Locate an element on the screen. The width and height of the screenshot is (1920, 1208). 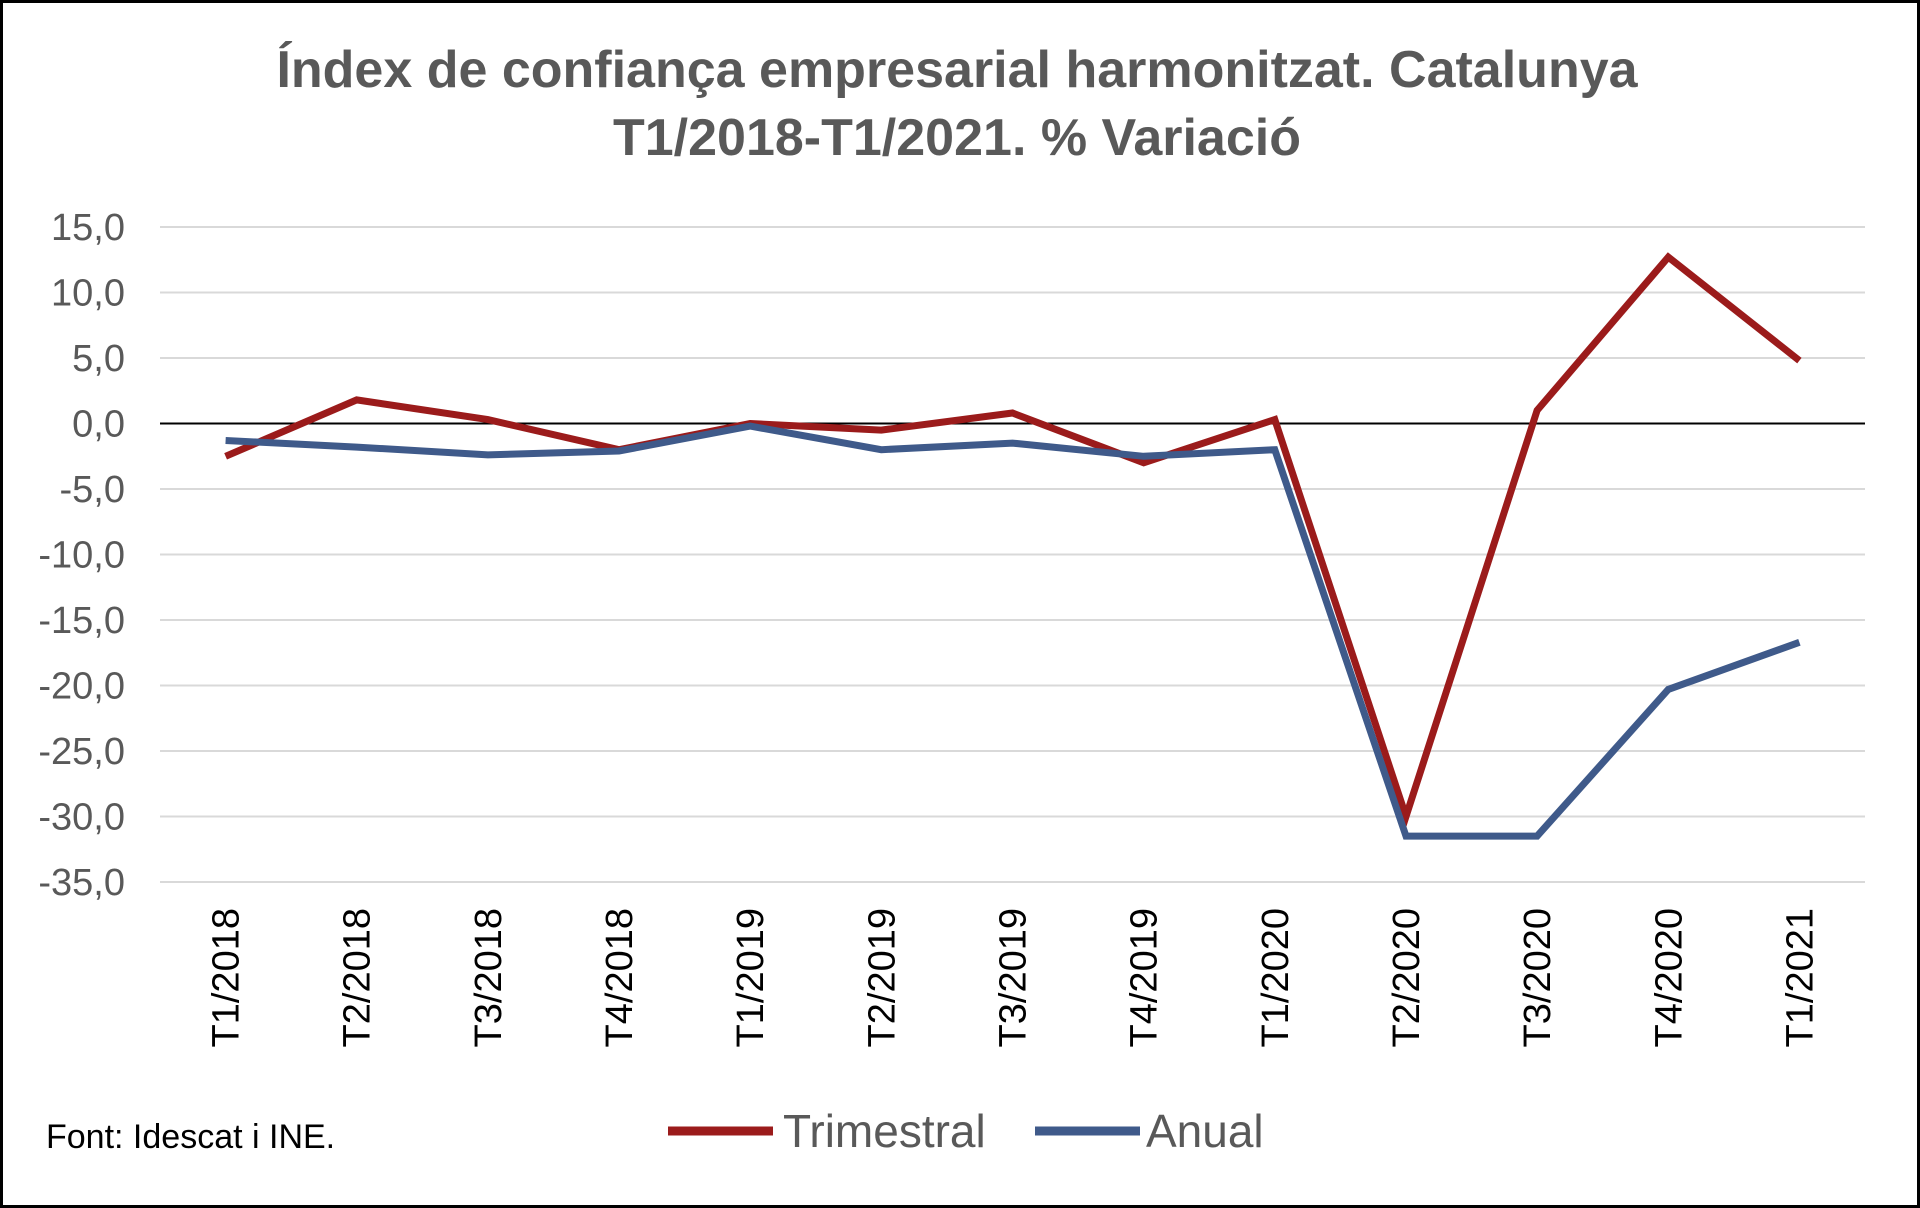
x-tick-label: T3/2018 is located at coordinates (489, 977).